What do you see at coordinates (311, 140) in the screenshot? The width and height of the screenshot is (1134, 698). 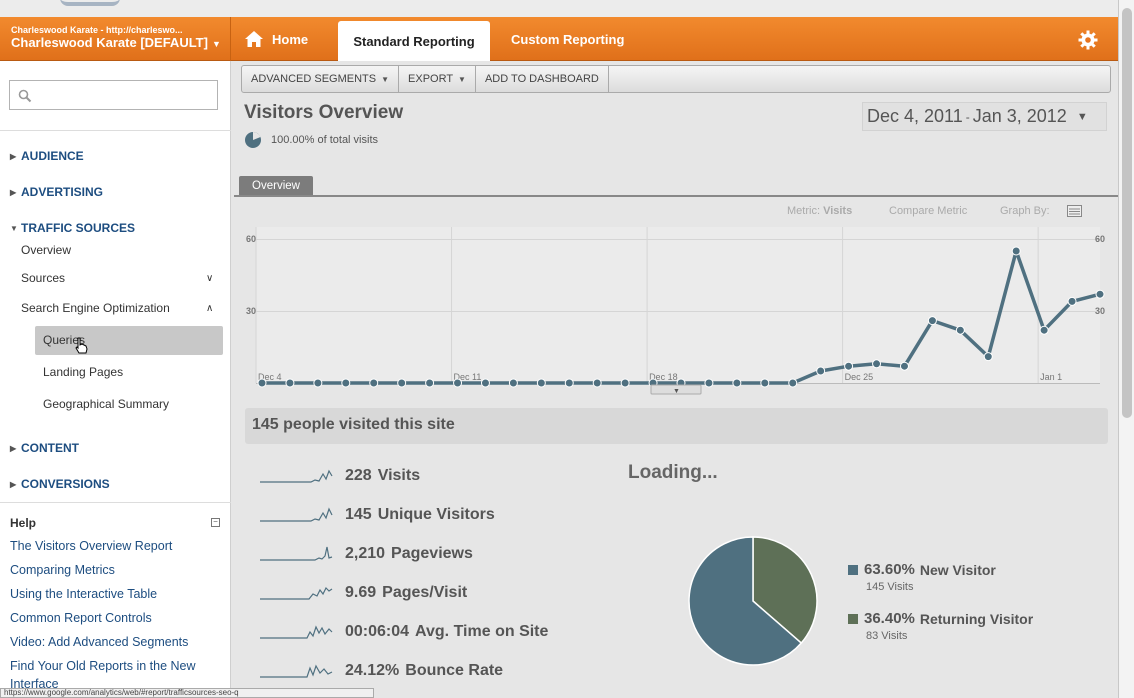 I see `segment-percent: 100.00% of total visits` at bounding box center [311, 140].